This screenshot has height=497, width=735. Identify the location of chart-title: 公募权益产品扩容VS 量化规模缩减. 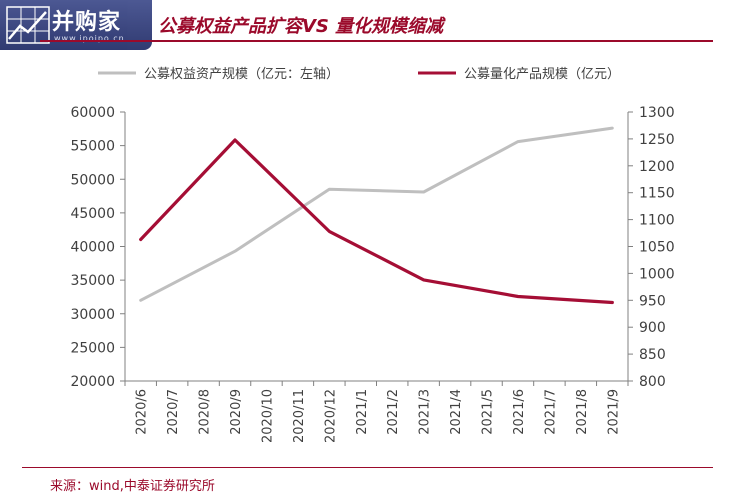
(301, 26).